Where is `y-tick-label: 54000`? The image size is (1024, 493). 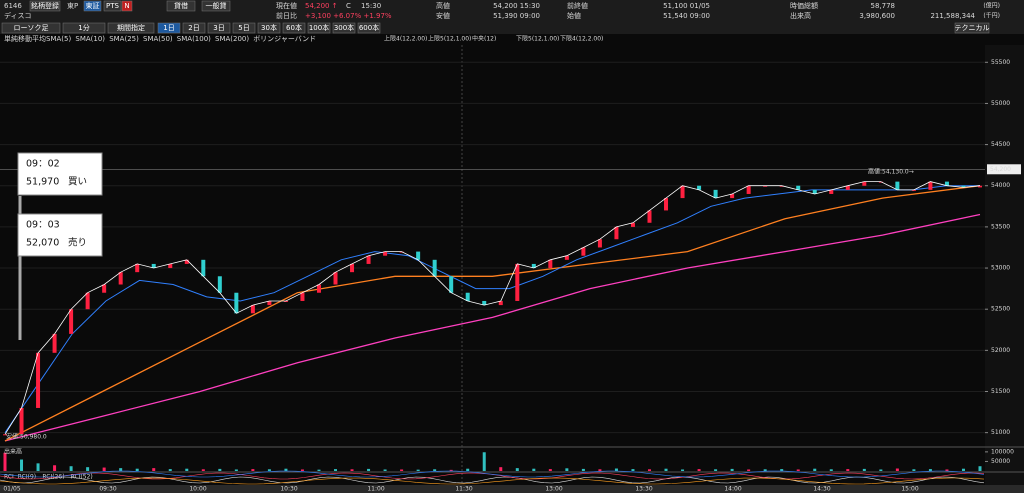
y-tick-label: 54000 is located at coordinates (1000, 185).